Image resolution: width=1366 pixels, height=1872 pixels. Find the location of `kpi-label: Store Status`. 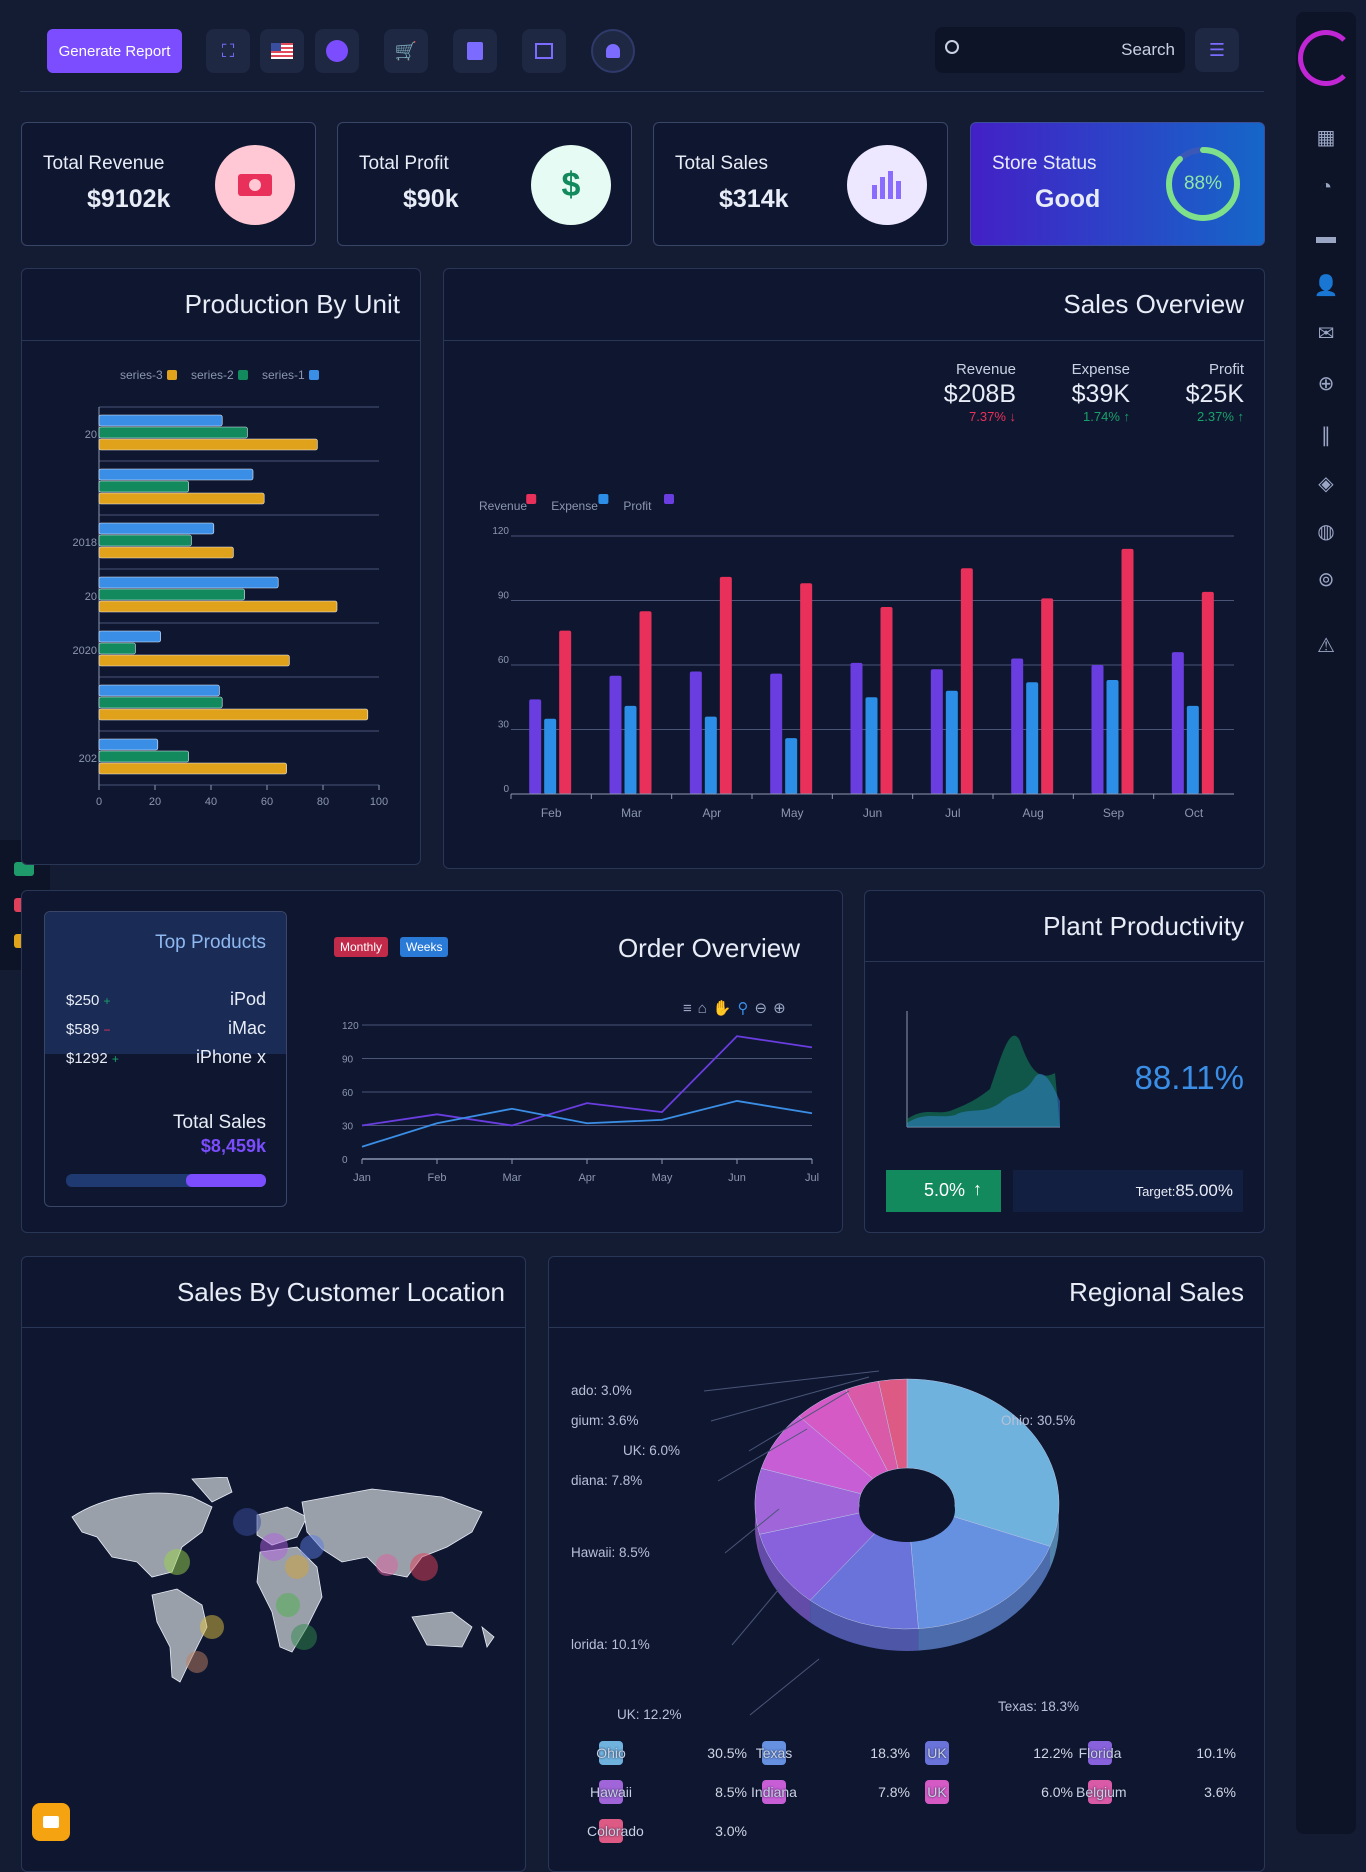

kpi-label: Store Status is located at coordinates (1044, 163).